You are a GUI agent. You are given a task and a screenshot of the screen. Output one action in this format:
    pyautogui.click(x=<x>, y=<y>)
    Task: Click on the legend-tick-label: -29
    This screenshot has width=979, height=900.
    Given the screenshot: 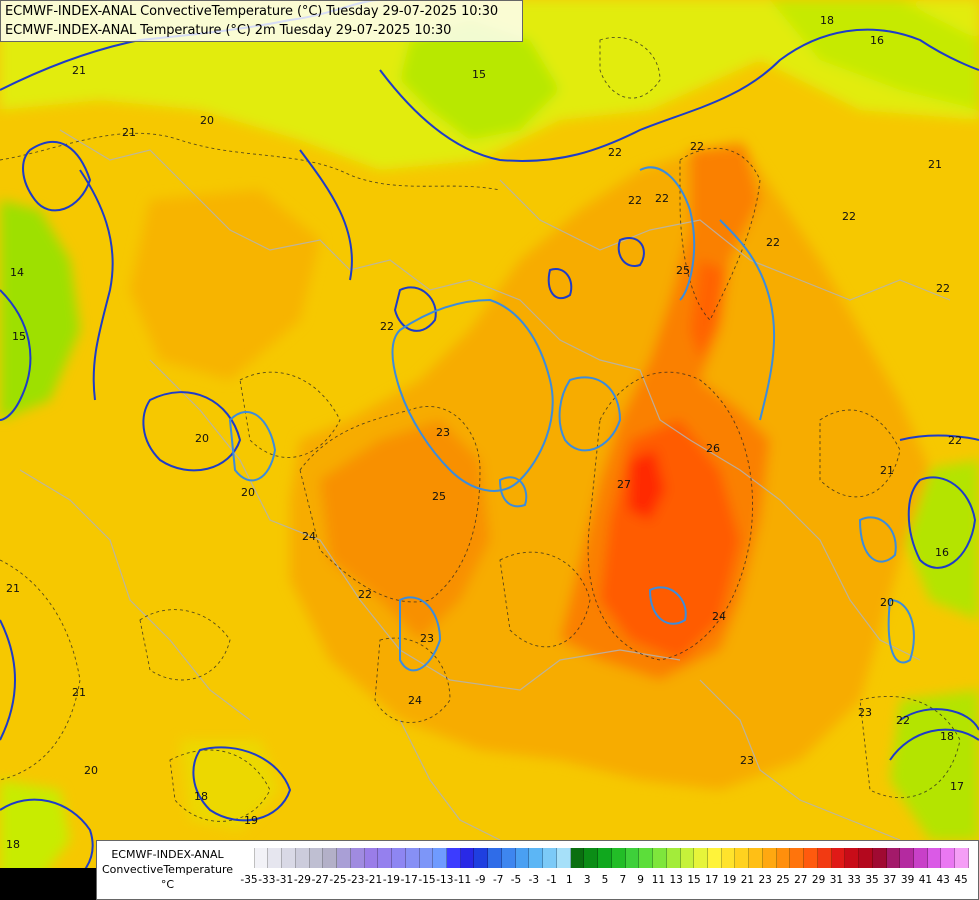 What is the action you would take?
    pyautogui.click(x=302, y=880)
    